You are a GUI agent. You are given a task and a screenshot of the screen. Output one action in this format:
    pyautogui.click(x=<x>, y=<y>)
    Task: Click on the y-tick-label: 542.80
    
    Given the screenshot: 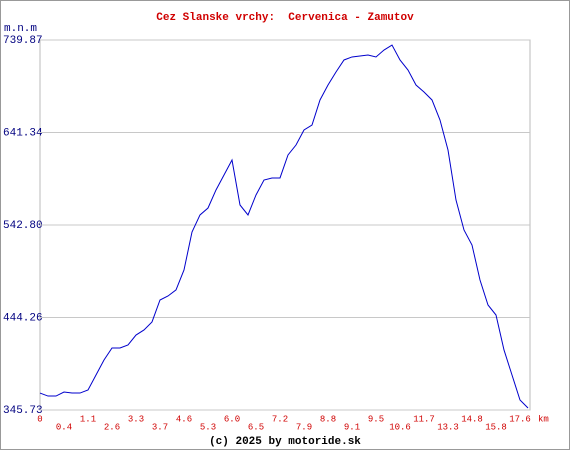 What is the action you would take?
    pyautogui.click(x=23, y=226)
    